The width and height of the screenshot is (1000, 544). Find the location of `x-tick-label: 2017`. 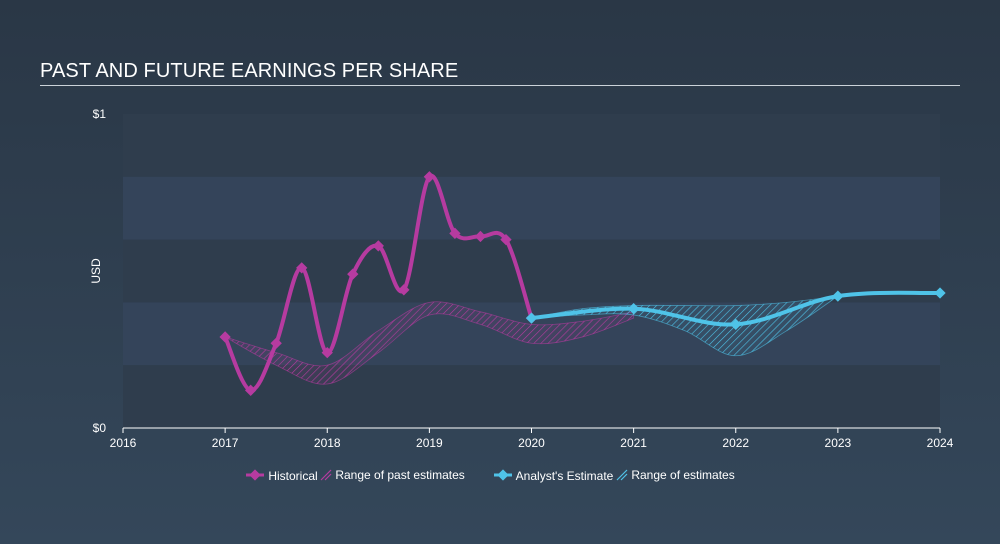

x-tick-label: 2017 is located at coordinates (225, 443).